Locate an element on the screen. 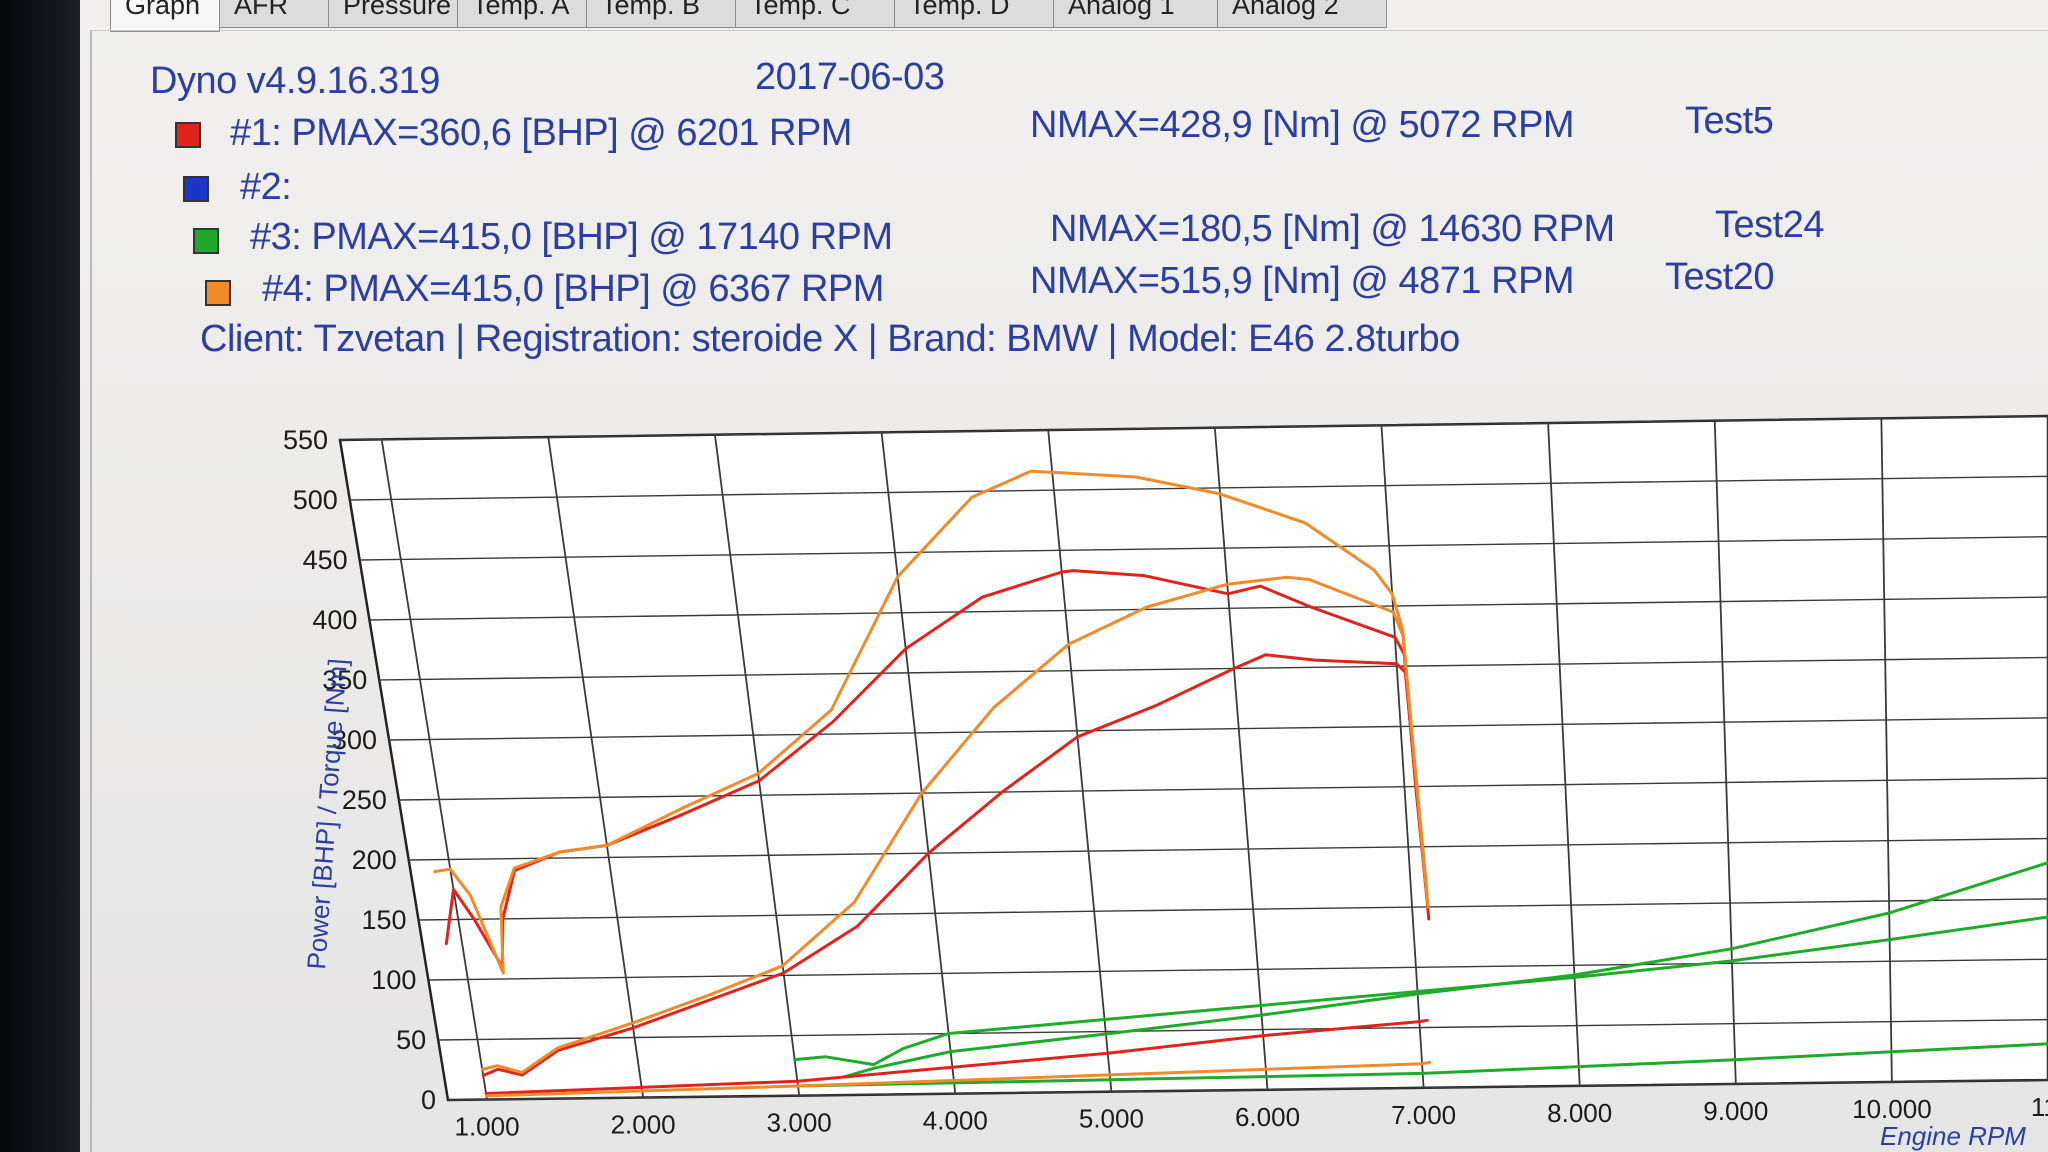 The height and width of the screenshot is (1152, 2048). y-tick-label: 400 is located at coordinates (334, 620).